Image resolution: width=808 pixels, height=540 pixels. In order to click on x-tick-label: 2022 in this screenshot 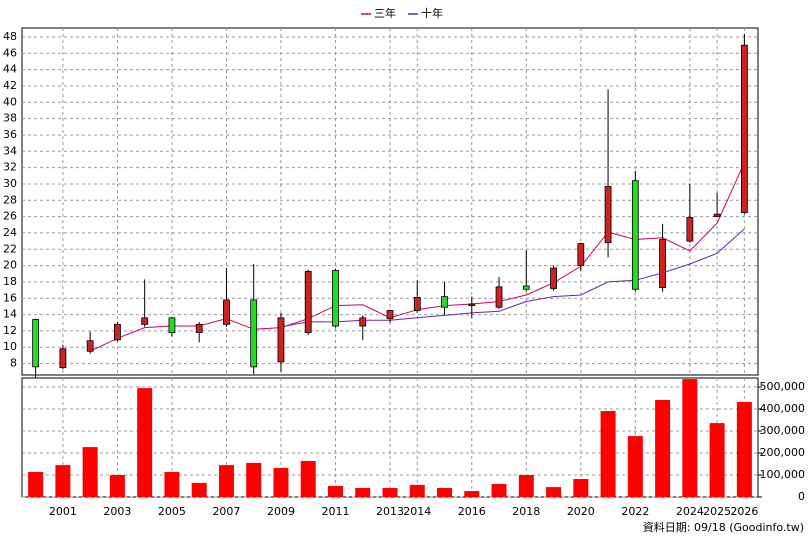, I will do `click(635, 511)`.